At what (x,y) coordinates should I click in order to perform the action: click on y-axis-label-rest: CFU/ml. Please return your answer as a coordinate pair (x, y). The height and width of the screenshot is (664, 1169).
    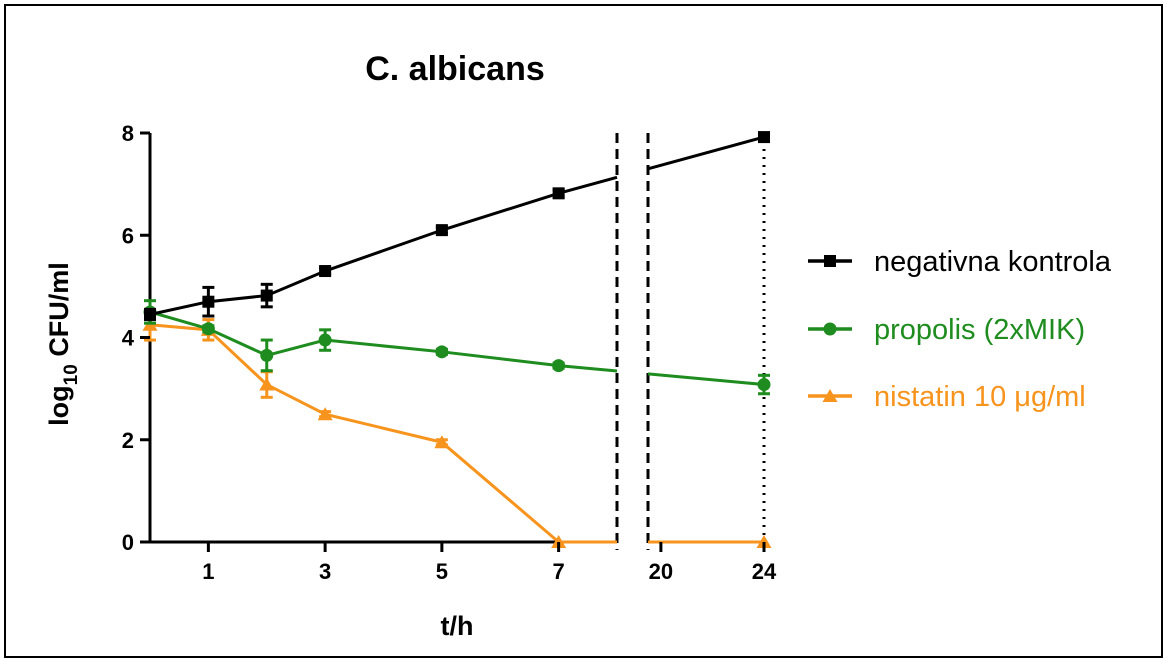
    Looking at the image, I should click on (59, 313).